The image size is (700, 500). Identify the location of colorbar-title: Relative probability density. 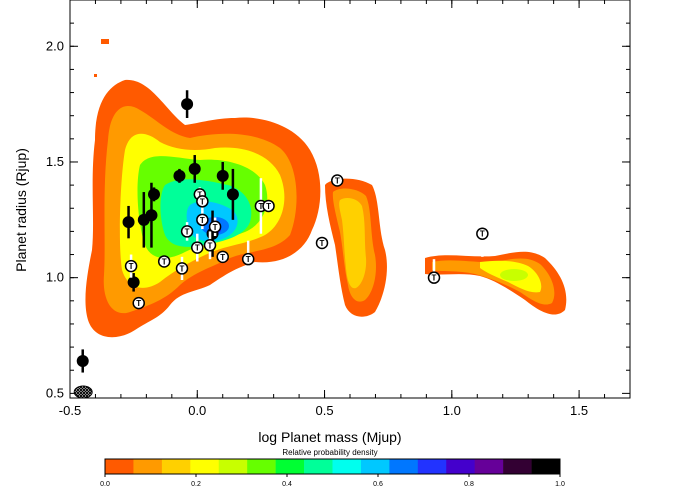
(329, 452).